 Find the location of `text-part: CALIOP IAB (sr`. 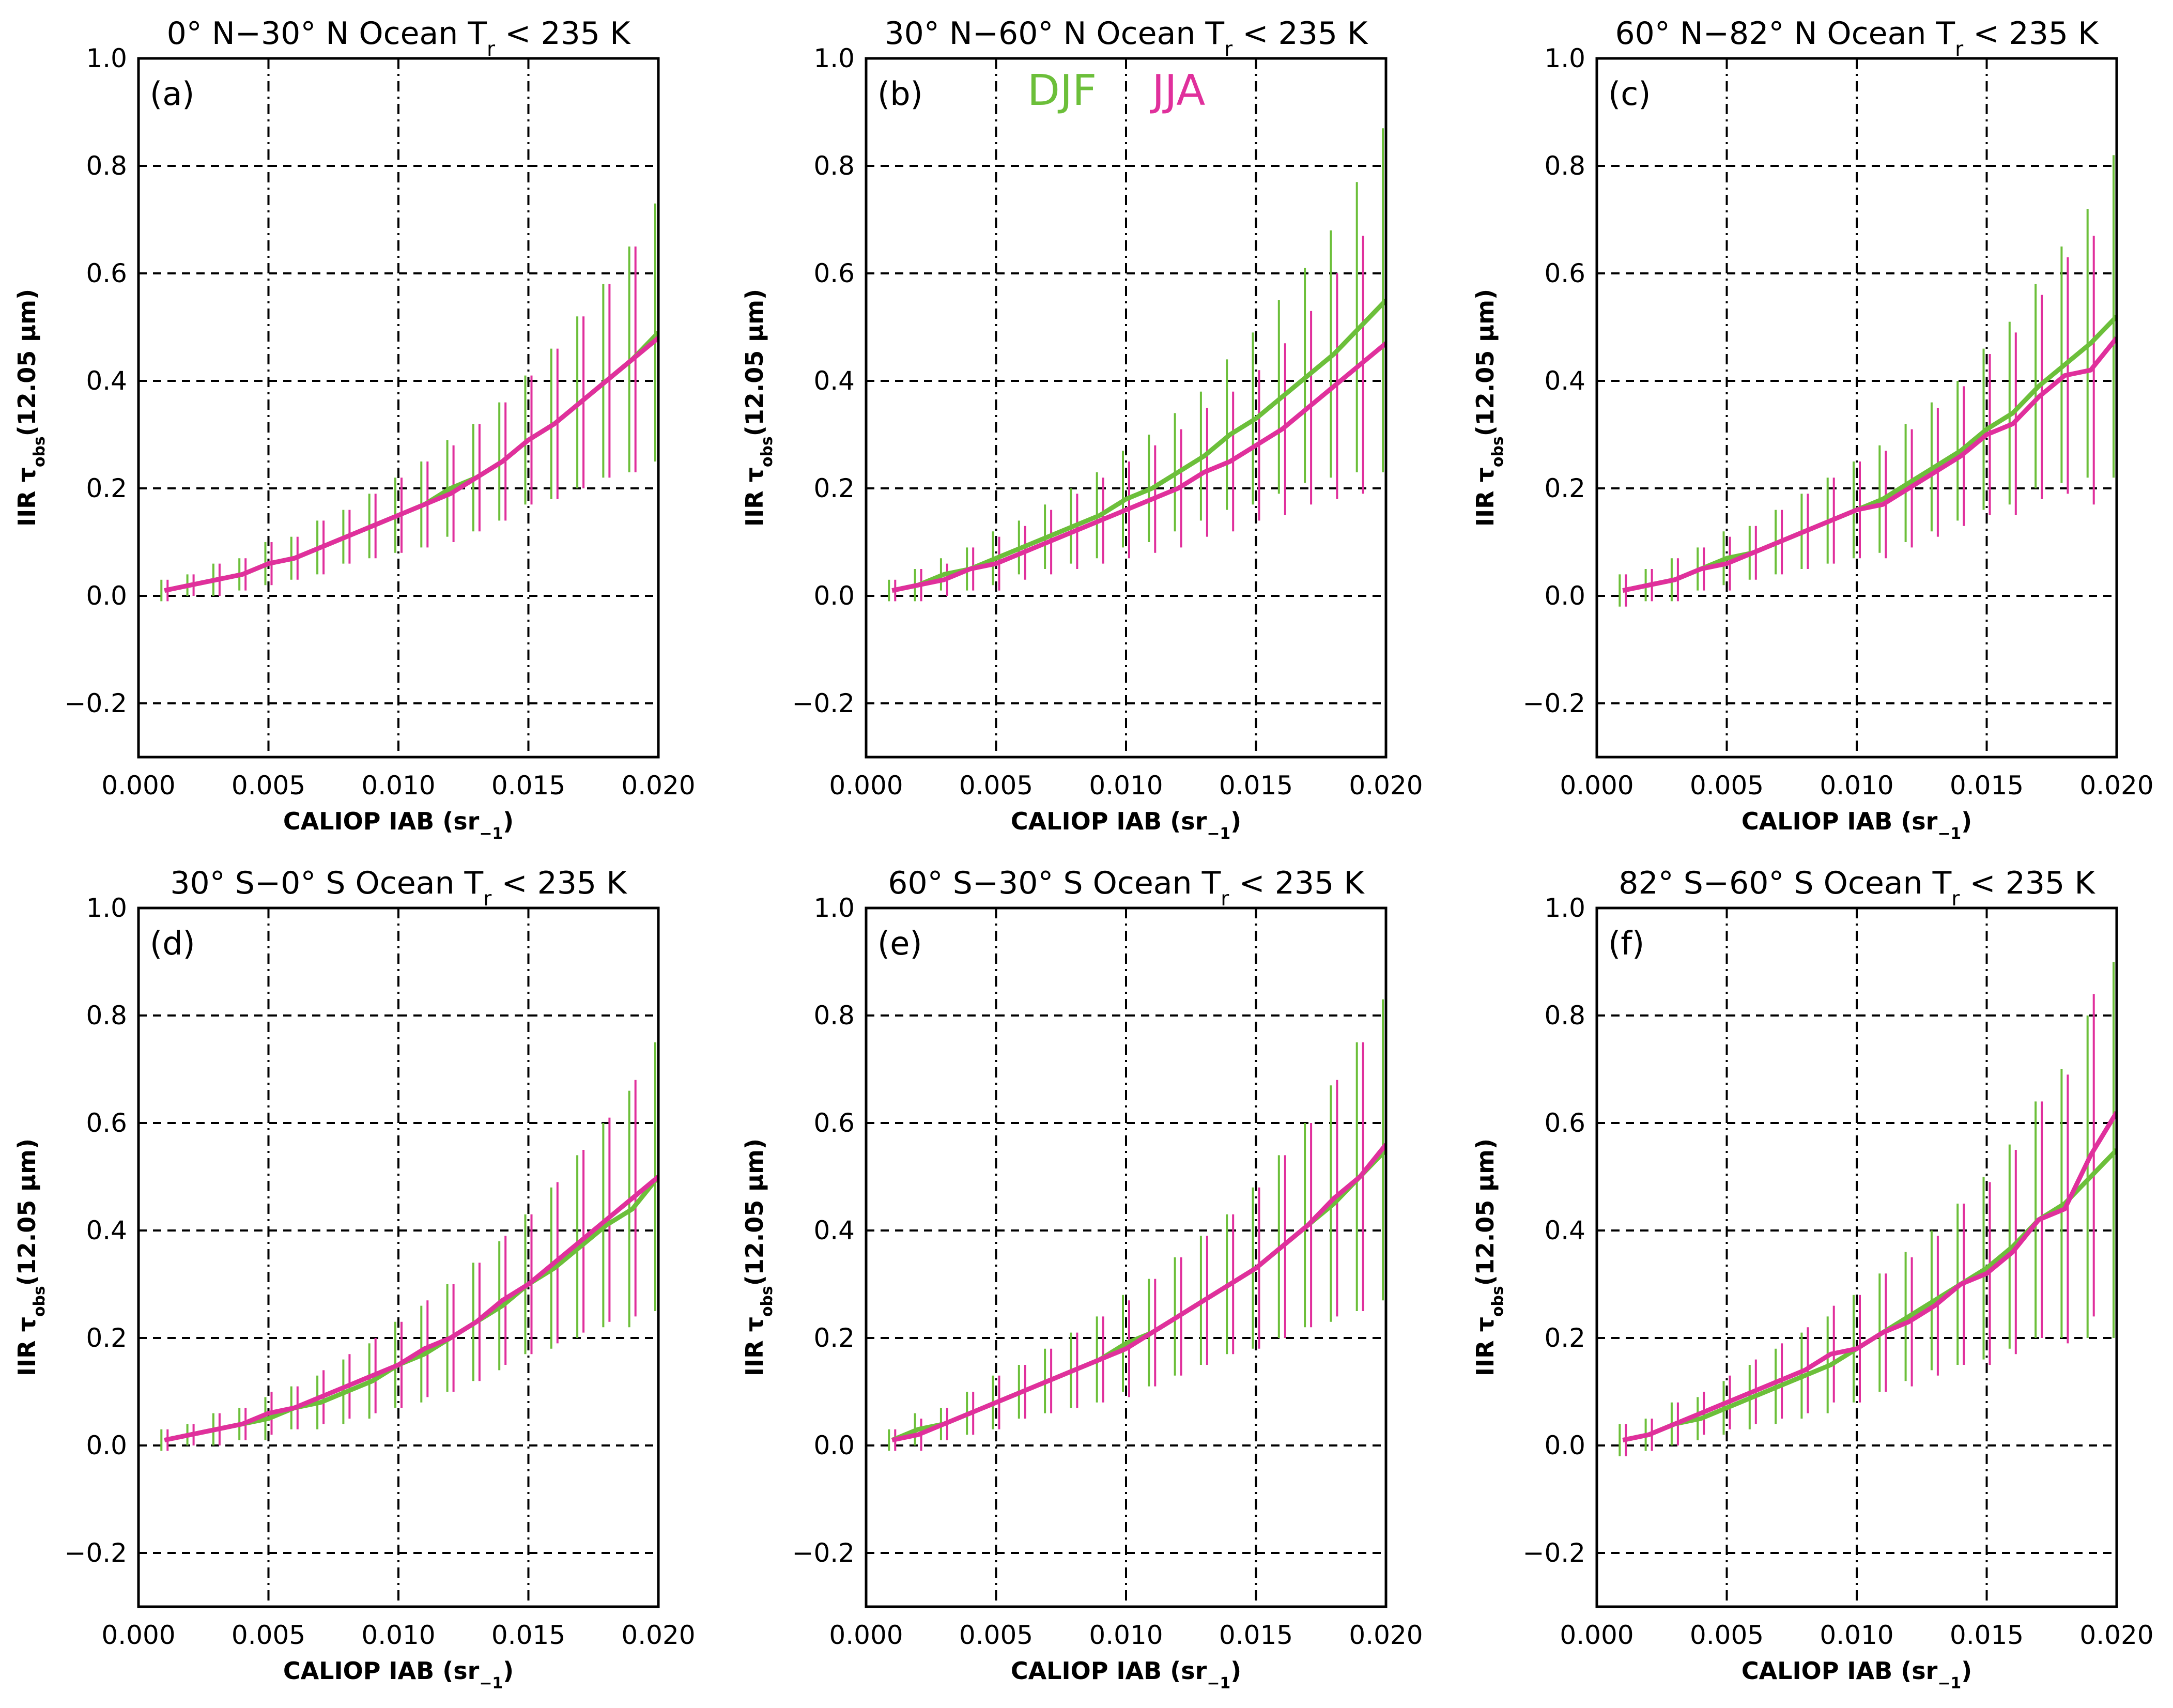

text-part: CALIOP IAB (sr is located at coordinates (381, 821).